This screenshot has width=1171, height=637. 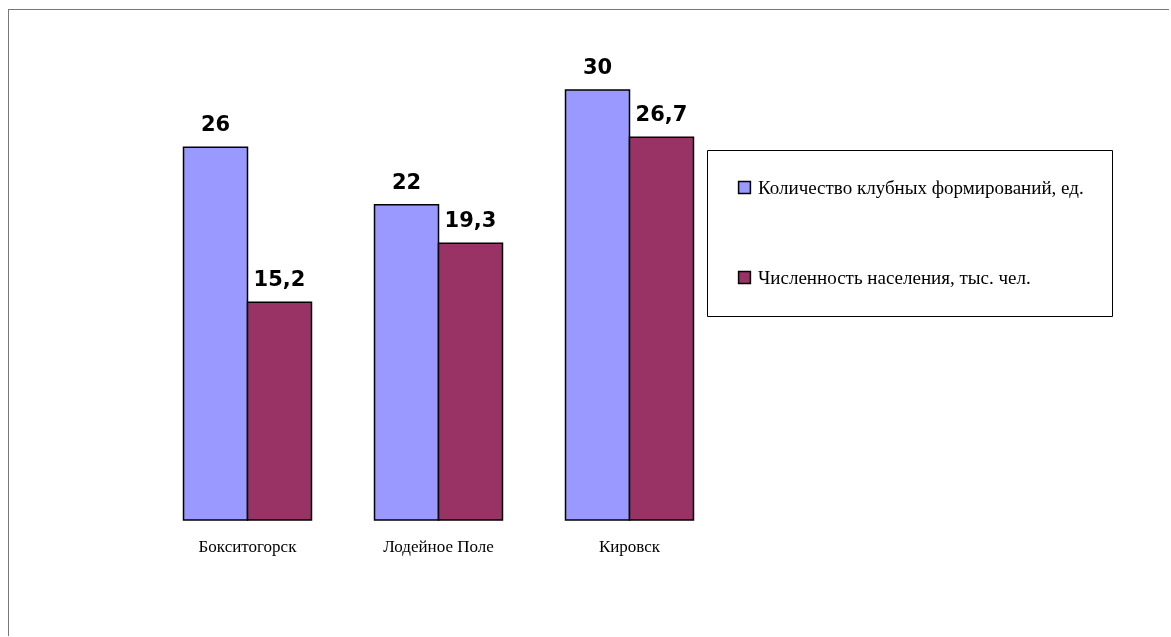 I want to click on data-label: 15,2, so click(x=279, y=279).